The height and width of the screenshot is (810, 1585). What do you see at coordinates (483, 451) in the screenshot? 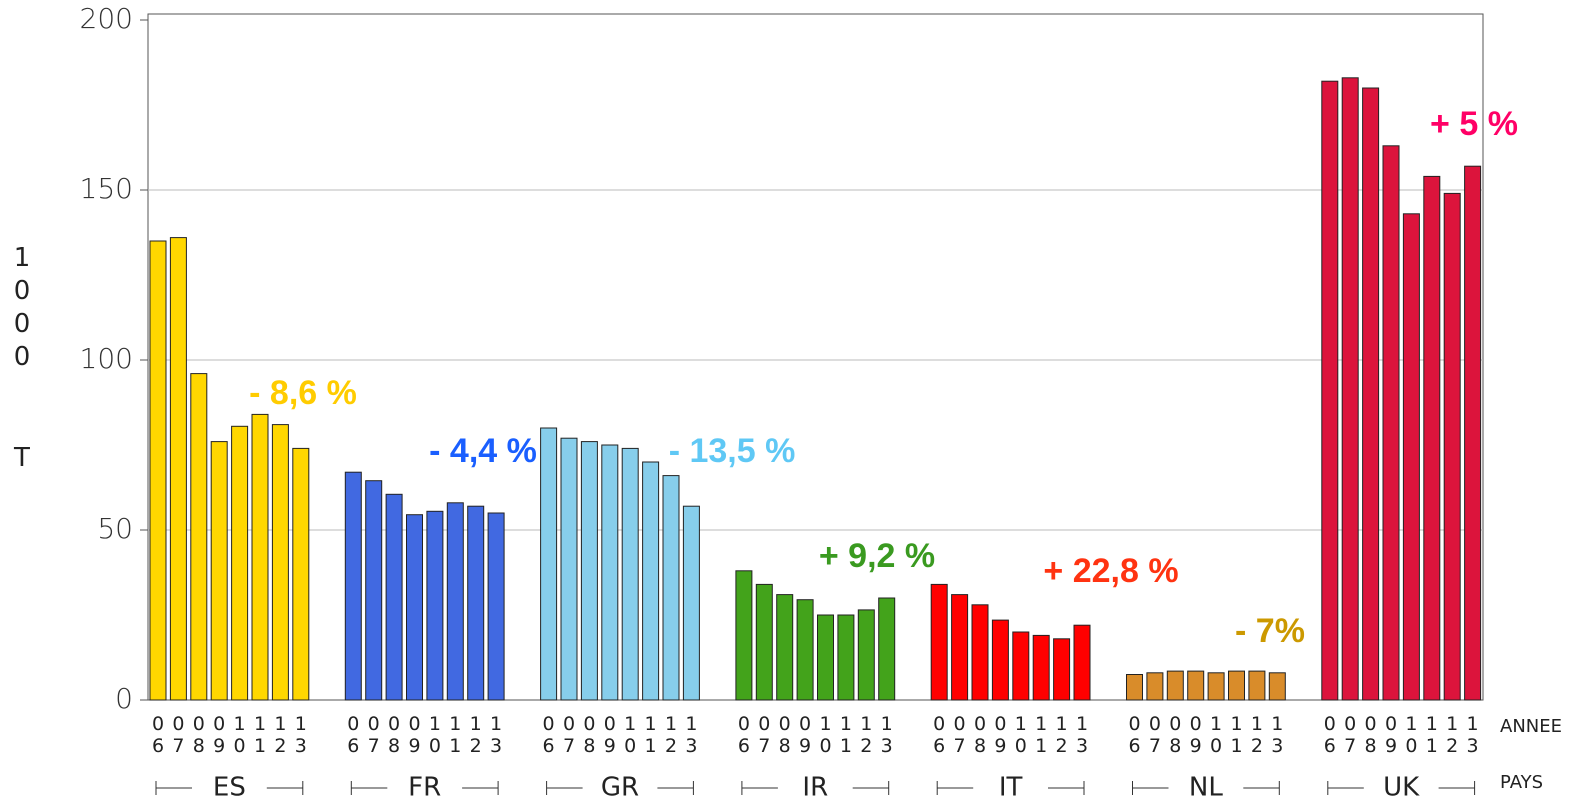
I see `annotation: - 4,4 %` at bounding box center [483, 451].